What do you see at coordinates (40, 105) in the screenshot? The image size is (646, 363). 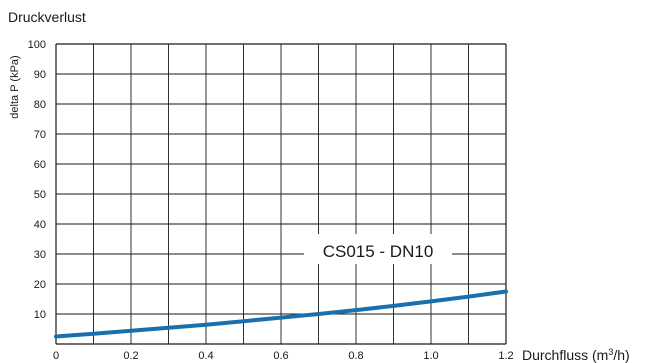 I see `y-tick-label: 80` at bounding box center [40, 105].